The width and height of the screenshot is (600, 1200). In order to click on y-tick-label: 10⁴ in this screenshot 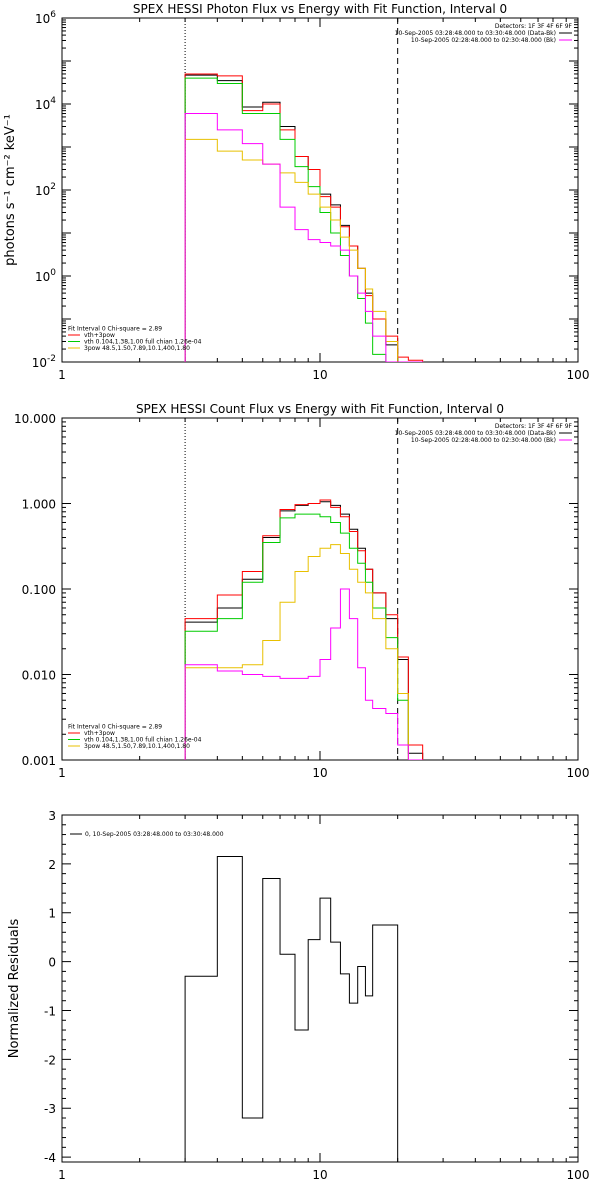, I will do `click(45, 104)`.